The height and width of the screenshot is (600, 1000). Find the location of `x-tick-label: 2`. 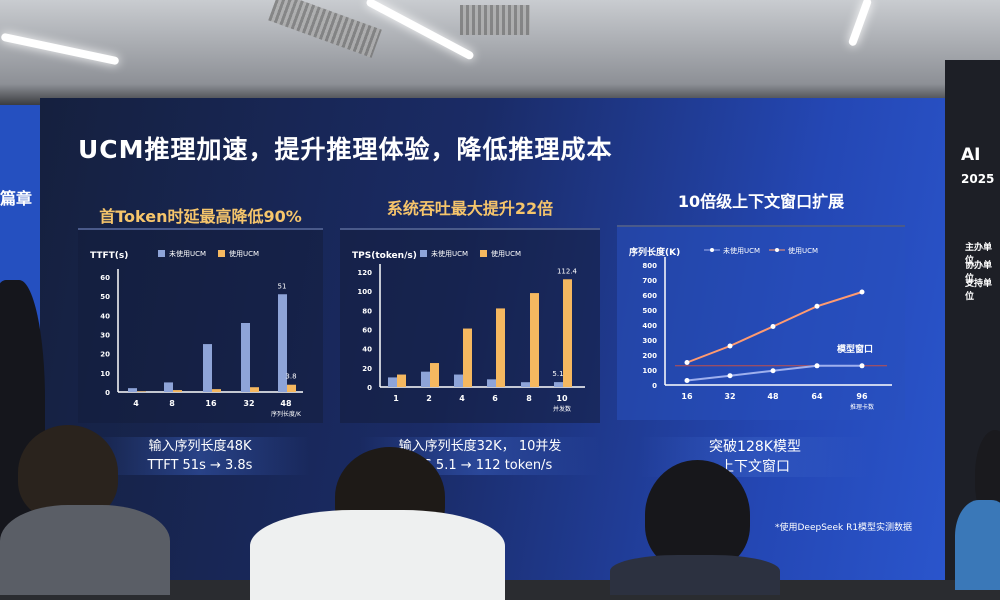

x-tick-label: 2 is located at coordinates (429, 398).